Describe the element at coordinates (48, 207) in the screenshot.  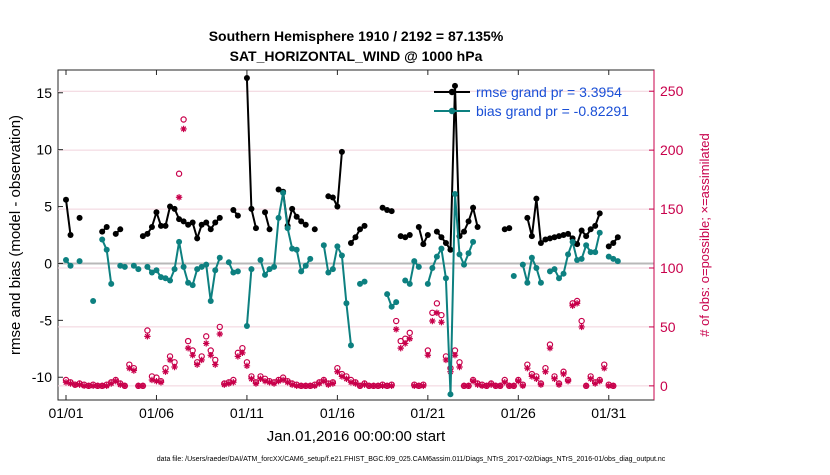
I see `y-tick-label-left: 5` at that location.